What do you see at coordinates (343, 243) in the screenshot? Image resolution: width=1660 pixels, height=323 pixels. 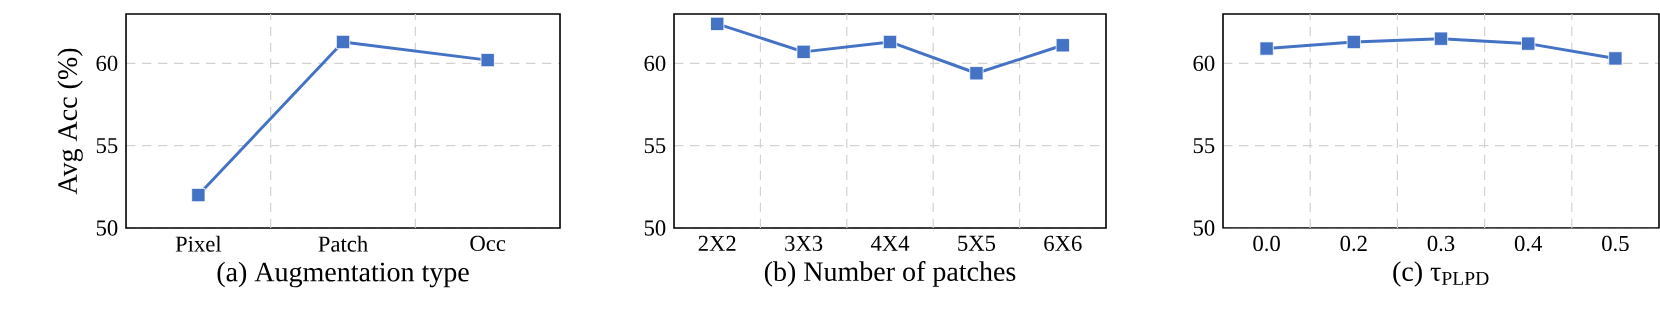 I see `x-tick-label: Patch` at bounding box center [343, 243].